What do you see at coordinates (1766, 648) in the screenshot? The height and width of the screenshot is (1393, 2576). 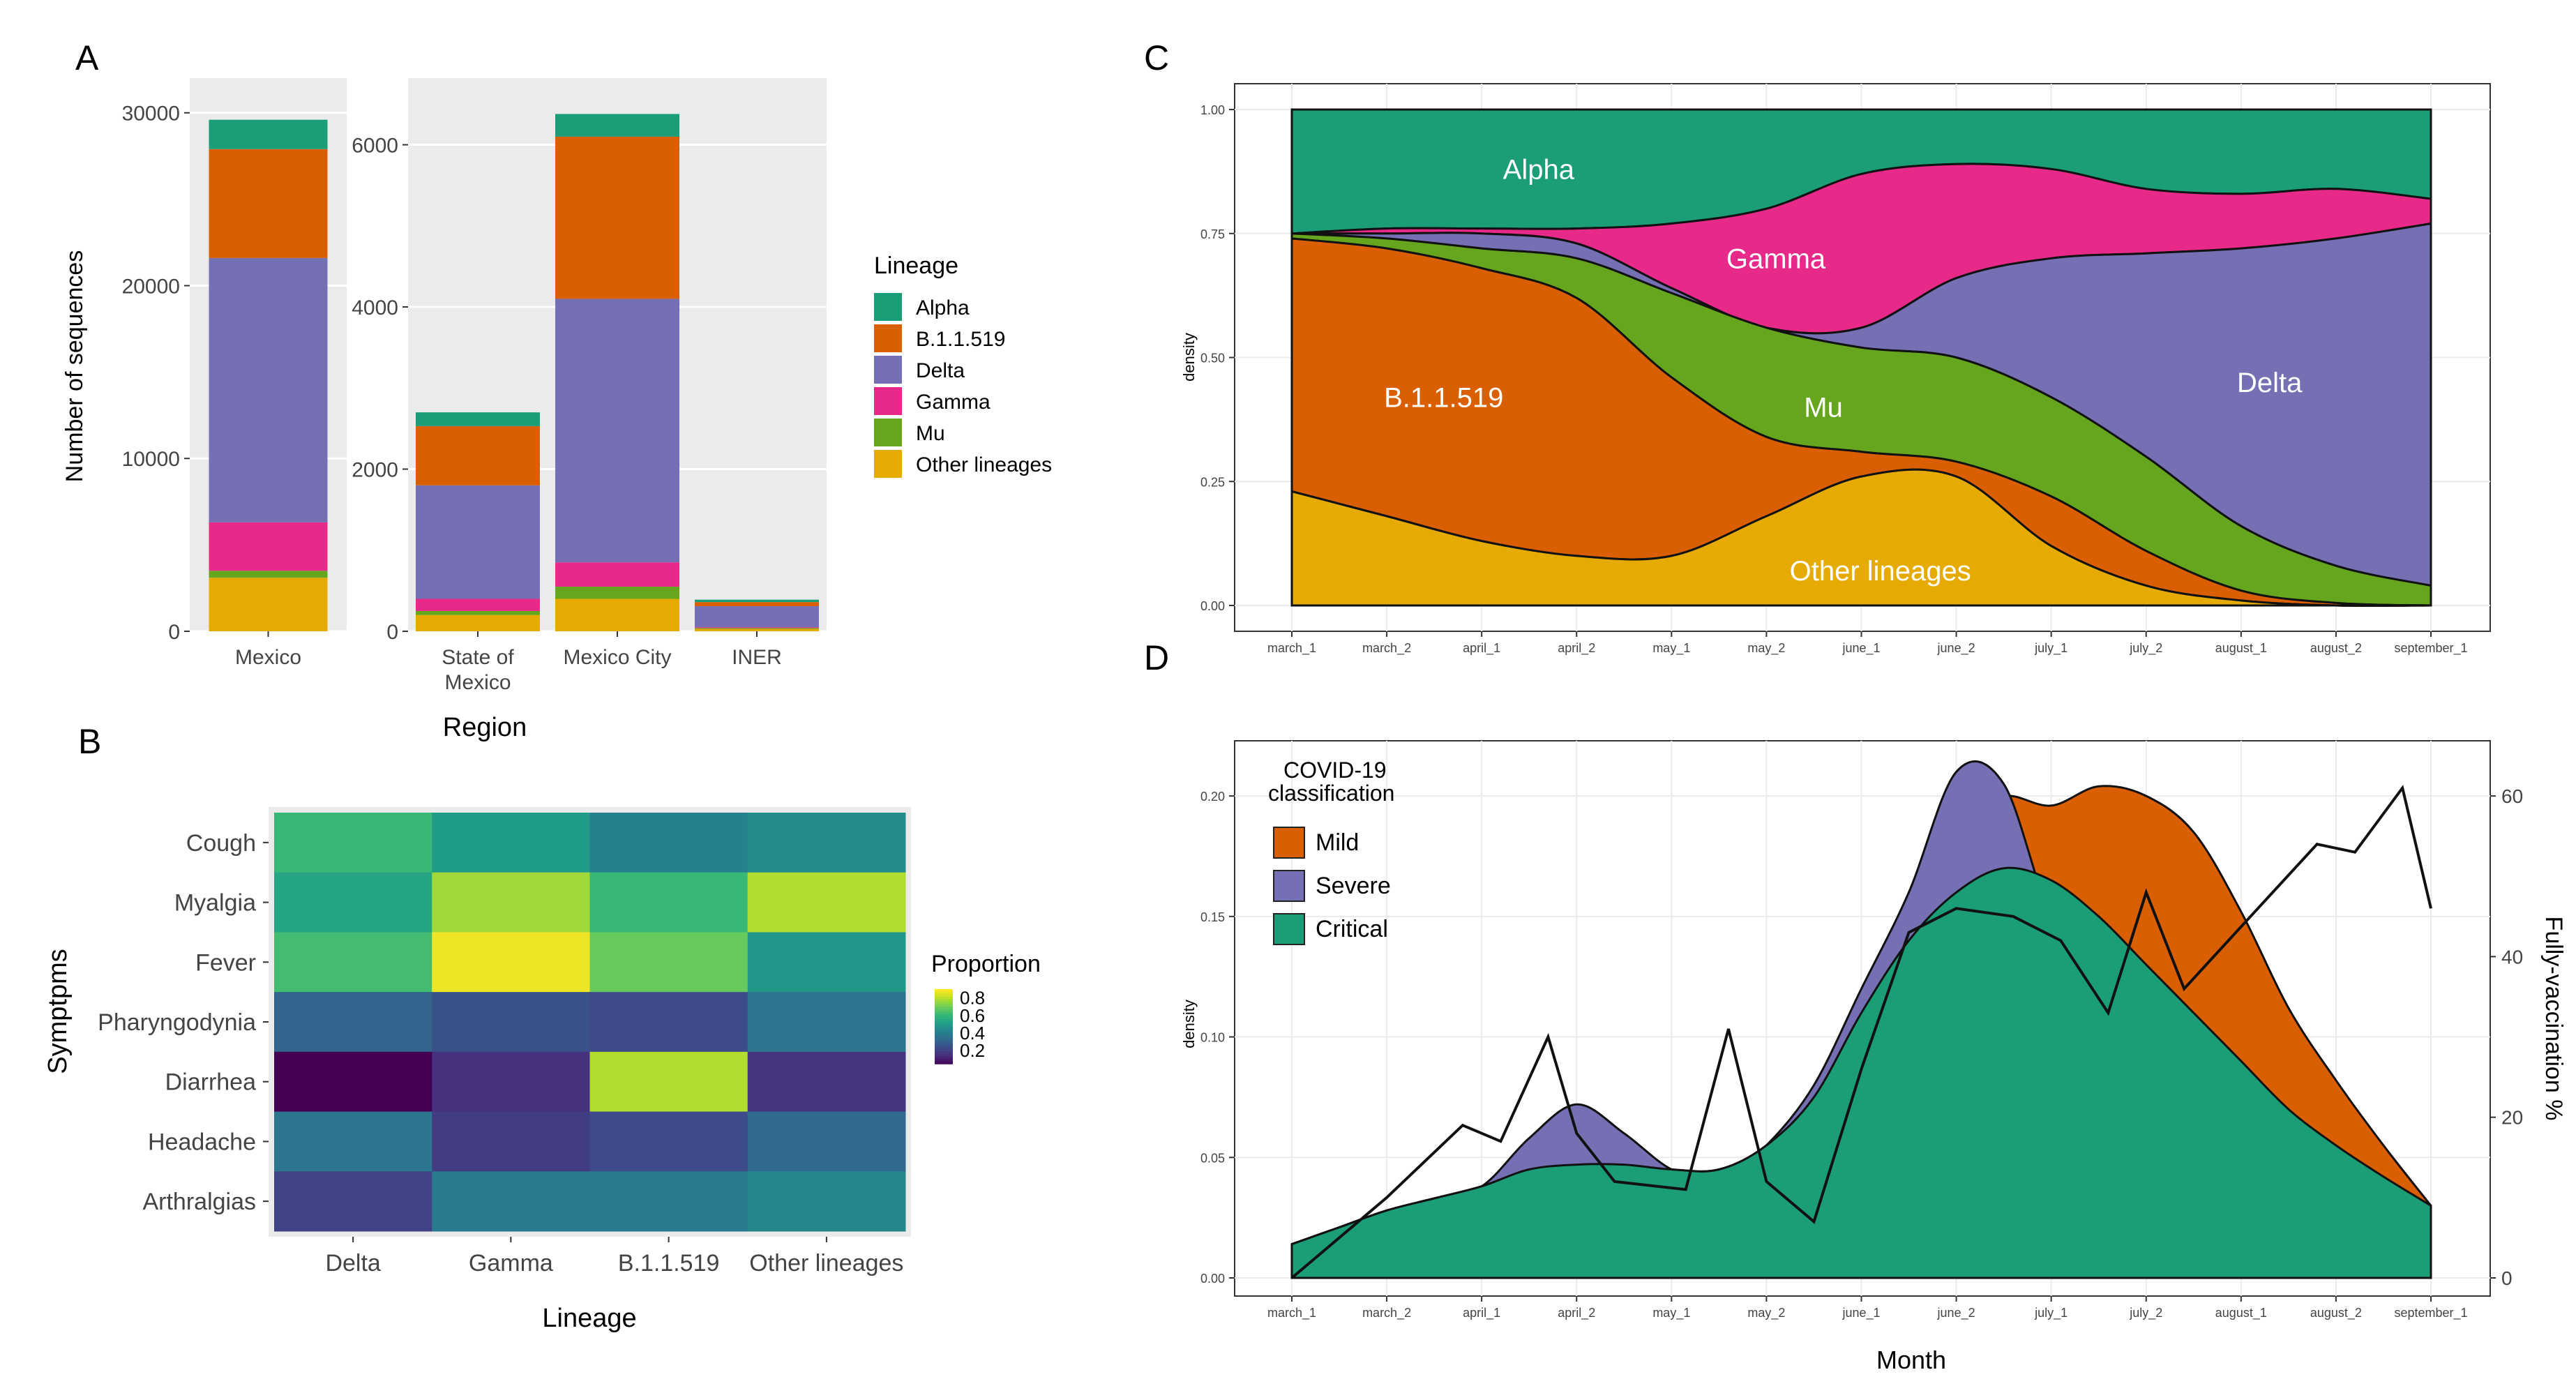 I see `x-tick-label: may_2` at bounding box center [1766, 648].